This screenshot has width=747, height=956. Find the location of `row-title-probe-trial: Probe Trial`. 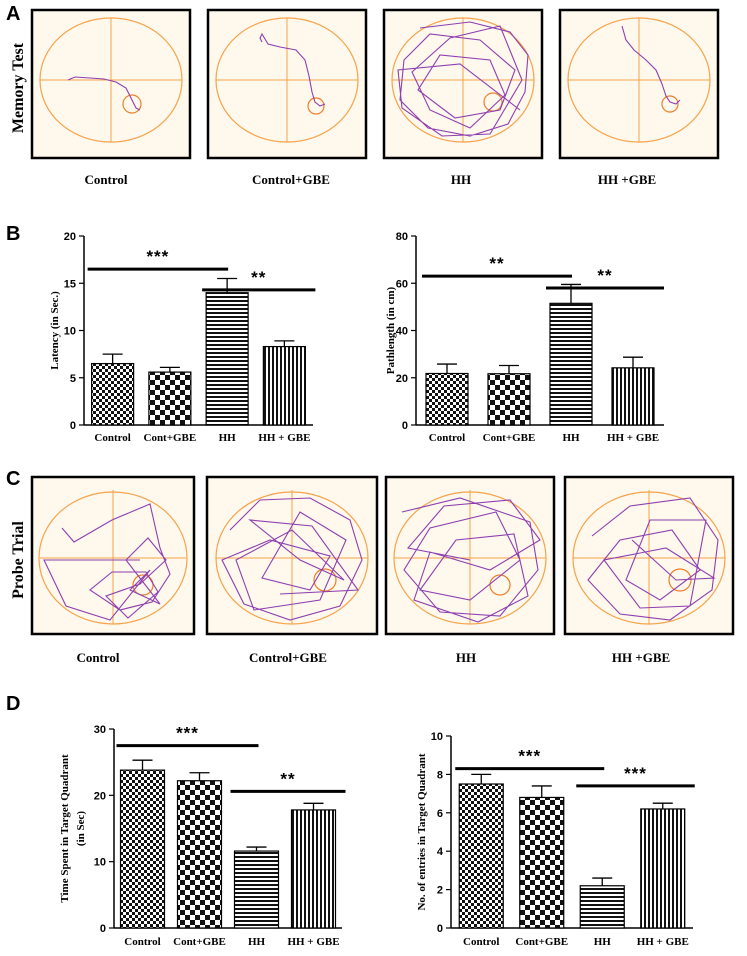

row-title-probe-trial: Probe Trial is located at coordinates (18, 560).